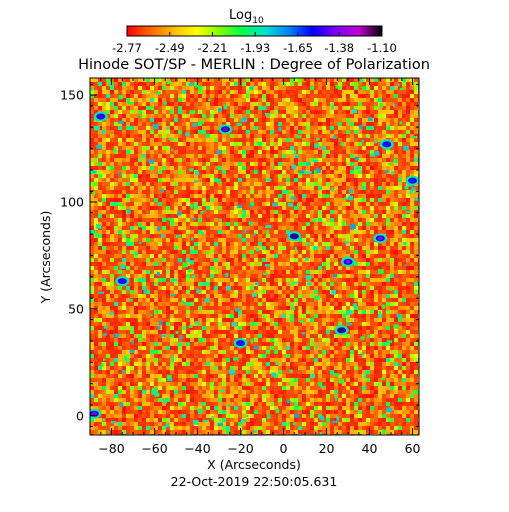 The image size is (509, 512). What do you see at coordinates (111, 448) in the screenshot?
I see `x-tick-label: −80` at bounding box center [111, 448].